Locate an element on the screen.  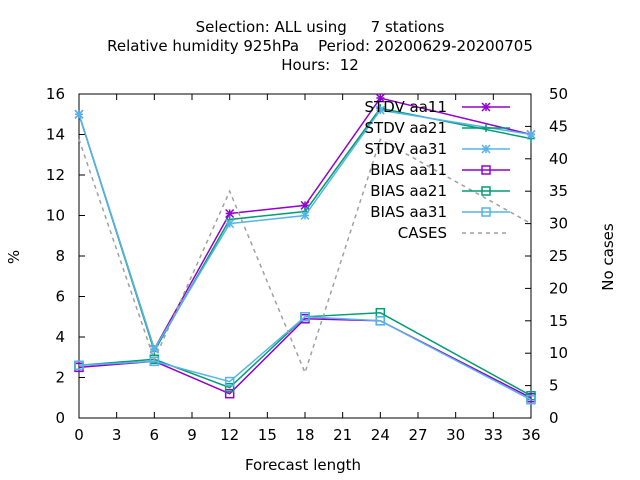
legend-label: STDV aa31 is located at coordinates (406, 149).